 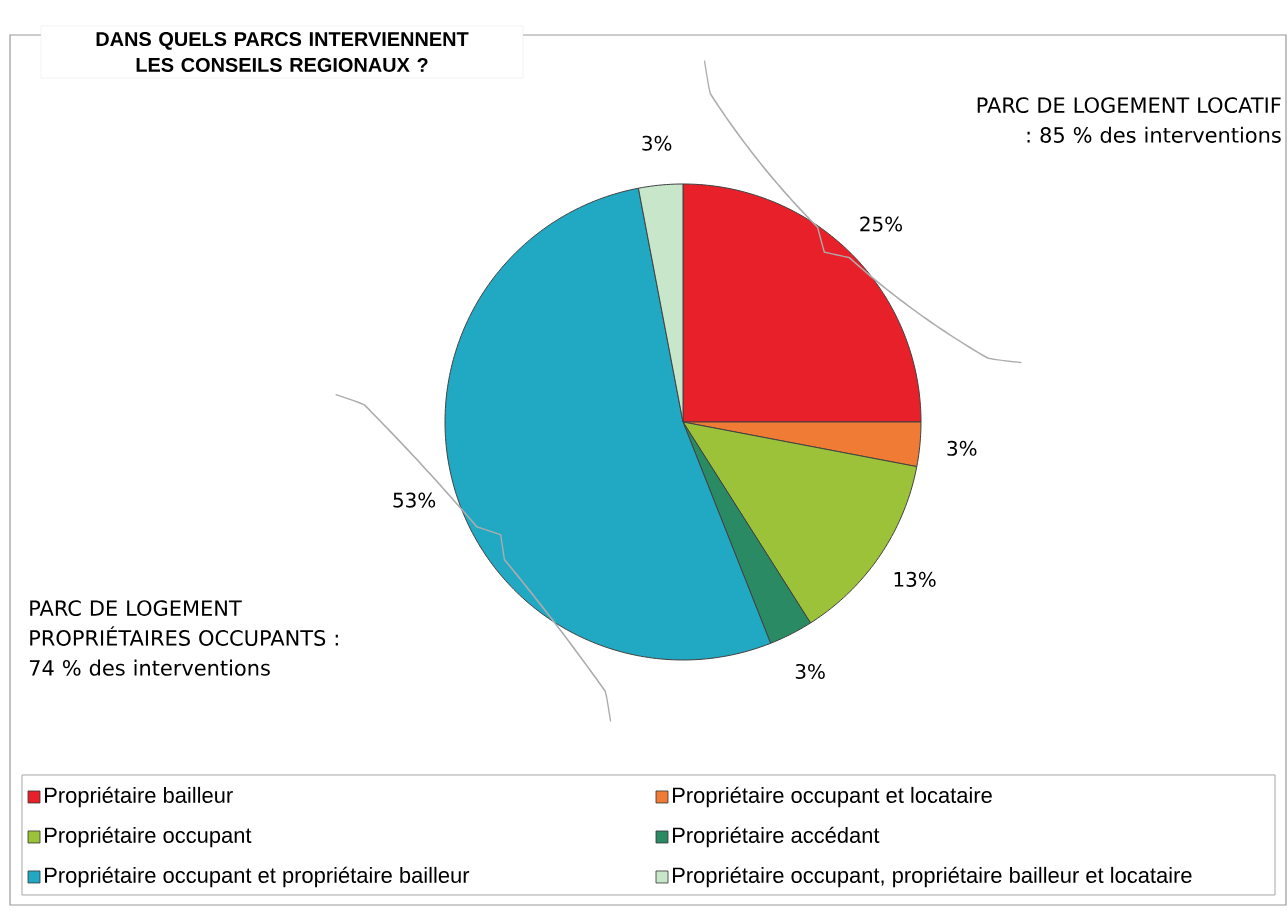 I want to click on legend-label: Propriétaire accédant, so click(x=776, y=837).